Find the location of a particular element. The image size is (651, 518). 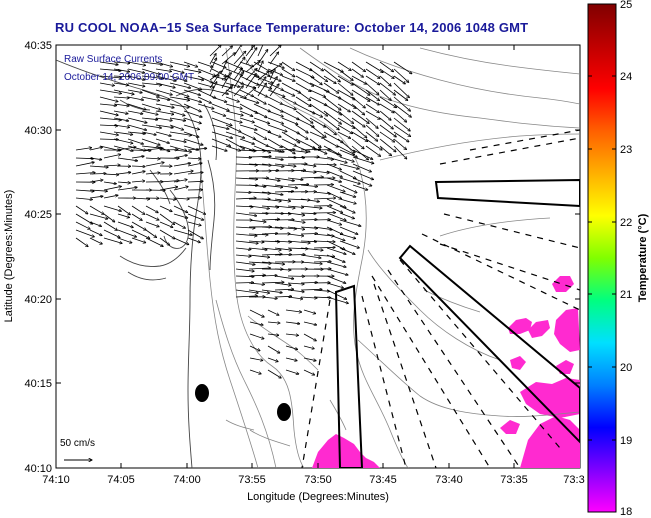

colorbar-tick: 19 is located at coordinates (626, 441).